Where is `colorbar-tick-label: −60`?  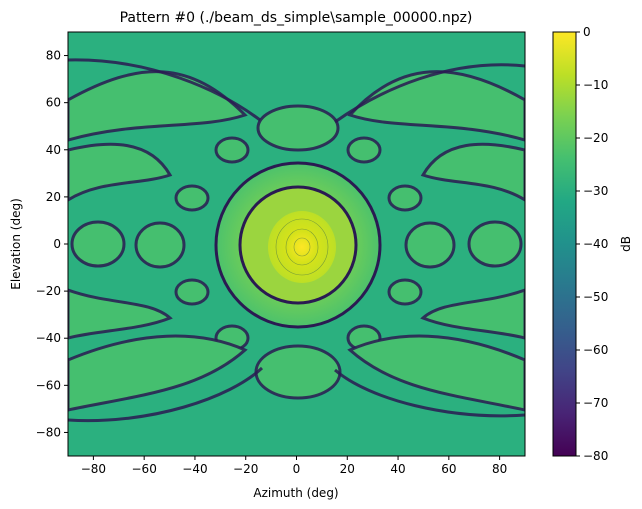
colorbar-tick-label: −60 is located at coordinates (595, 350).